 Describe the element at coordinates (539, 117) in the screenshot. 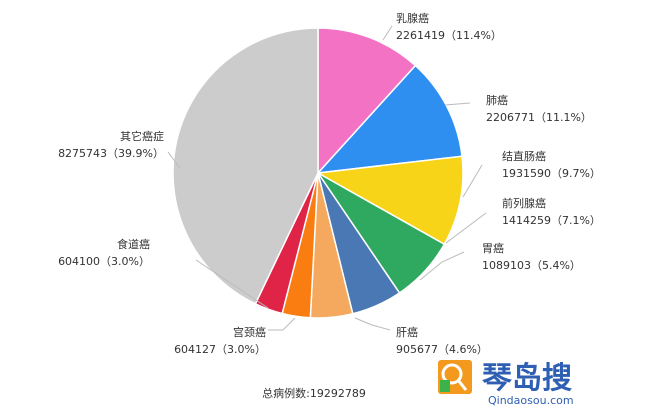

I see `label-lung-value: 2206771（11.1%）` at that location.